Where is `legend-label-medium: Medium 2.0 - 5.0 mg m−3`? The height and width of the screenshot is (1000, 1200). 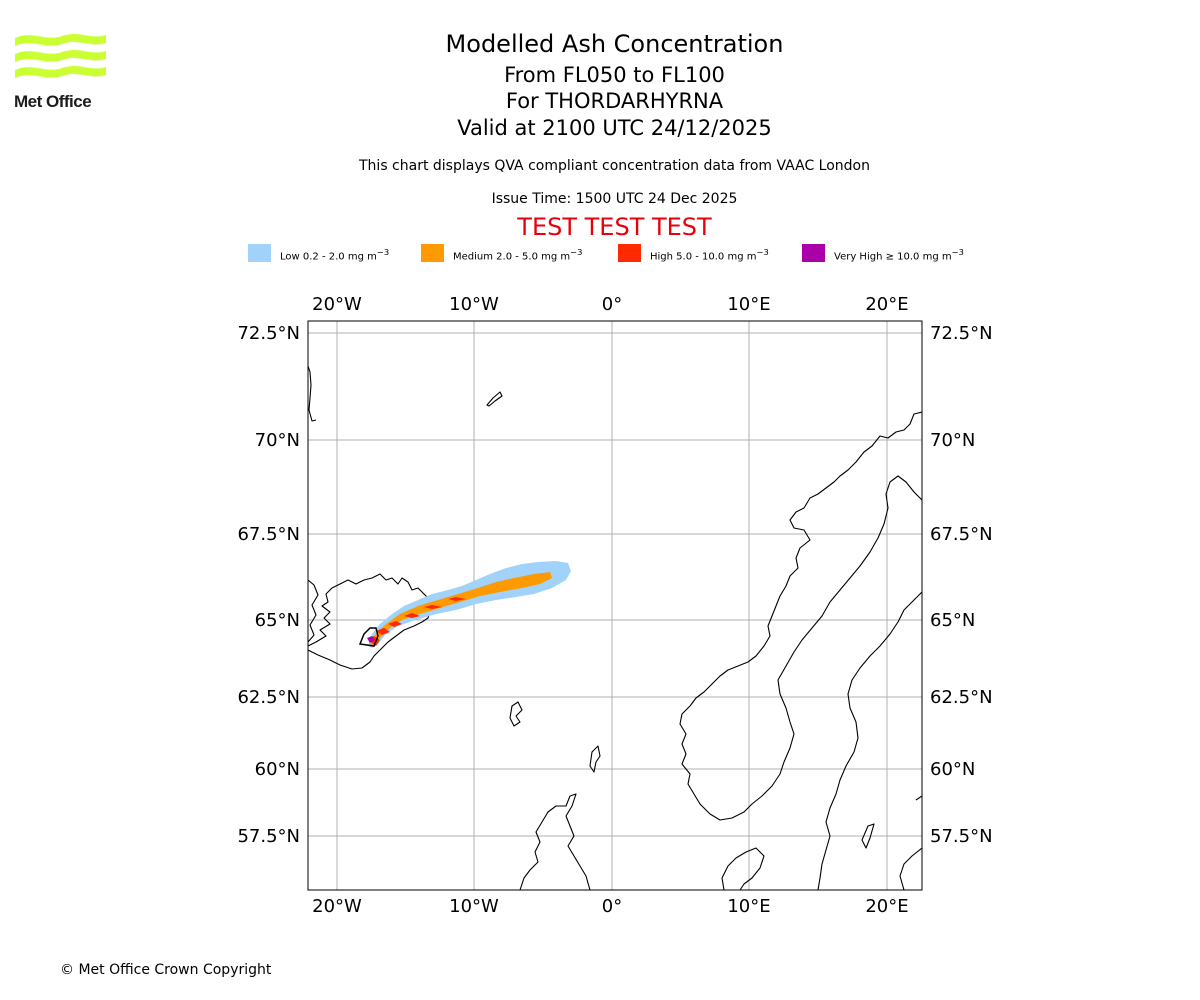
legend-label-medium: Medium 2.0 - 5.0 mg m−3 is located at coordinates (518, 255).